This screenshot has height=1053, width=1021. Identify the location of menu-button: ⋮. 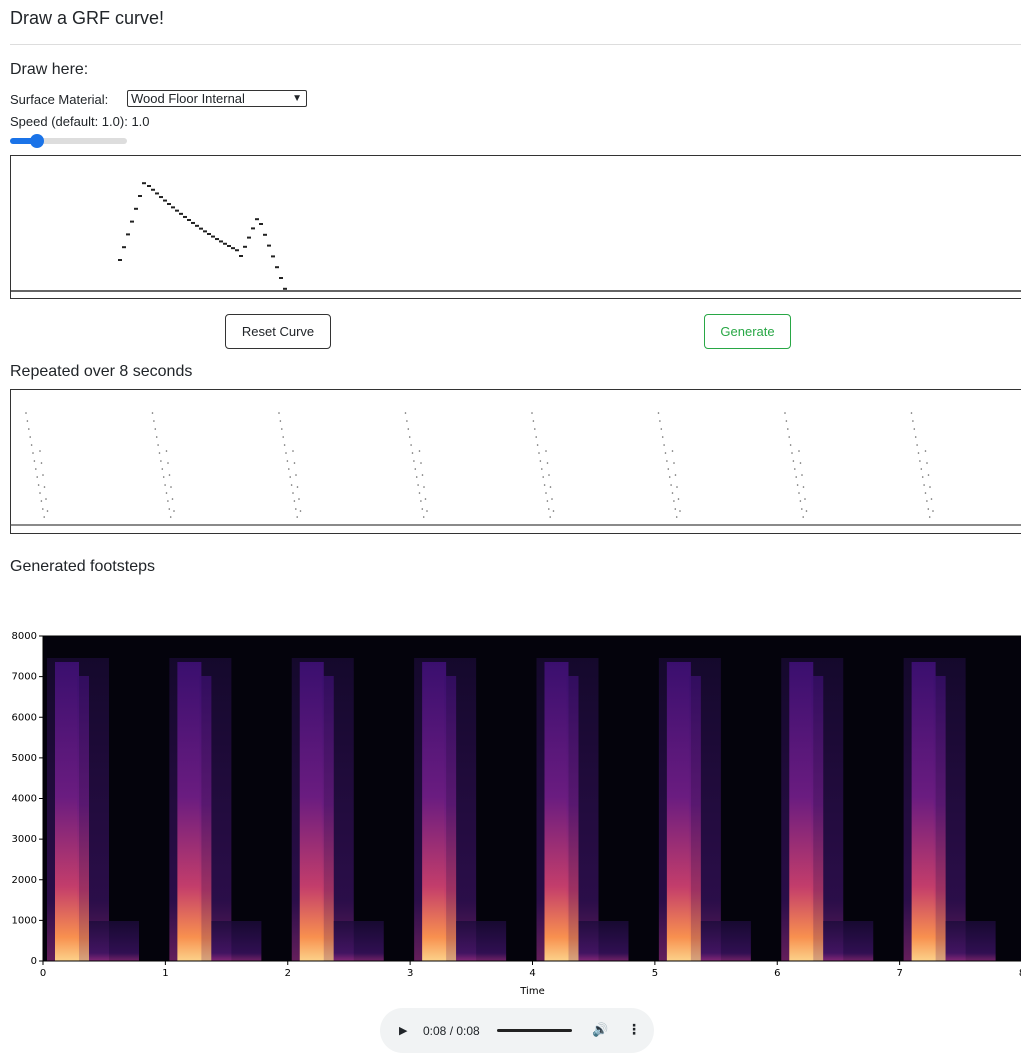
(634, 1029).